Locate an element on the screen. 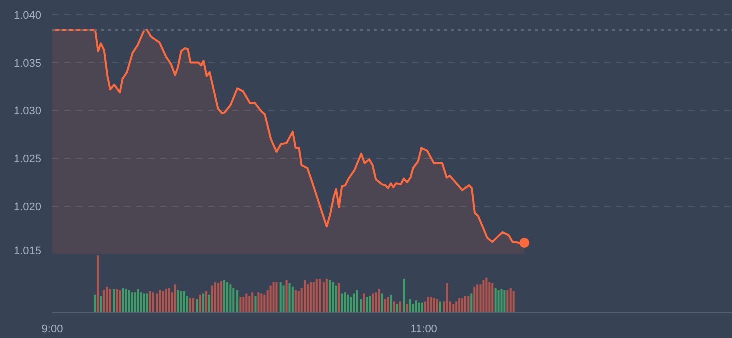 This screenshot has width=732, height=338. y-tick-label: 1.030 is located at coordinates (28, 112).